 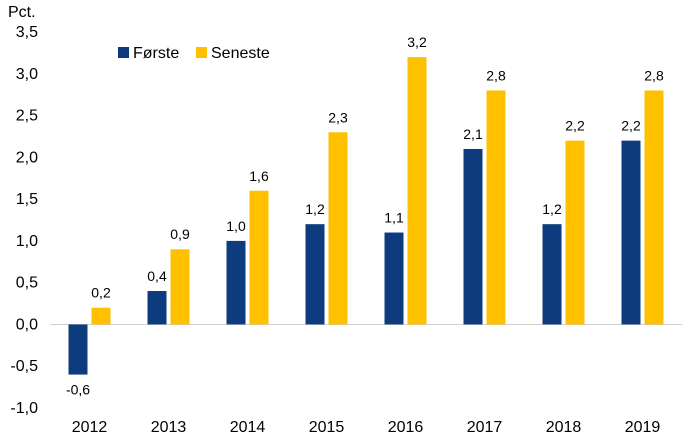 What do you see at coordinates (552, 274) in the screenshot?
I see `bar-forste-2018` at bounding box center [552, 274].